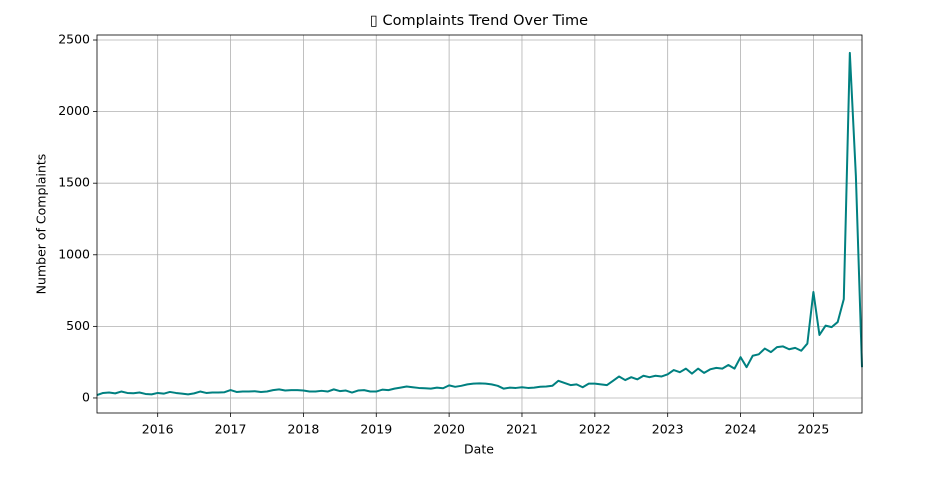 Image resolution: width=941 pixels, height=494 pixels. What do you see at coordinates (231, 429) in the screenshot?
I see `x-tick-label: 2017` at bounding box center [231, 429].